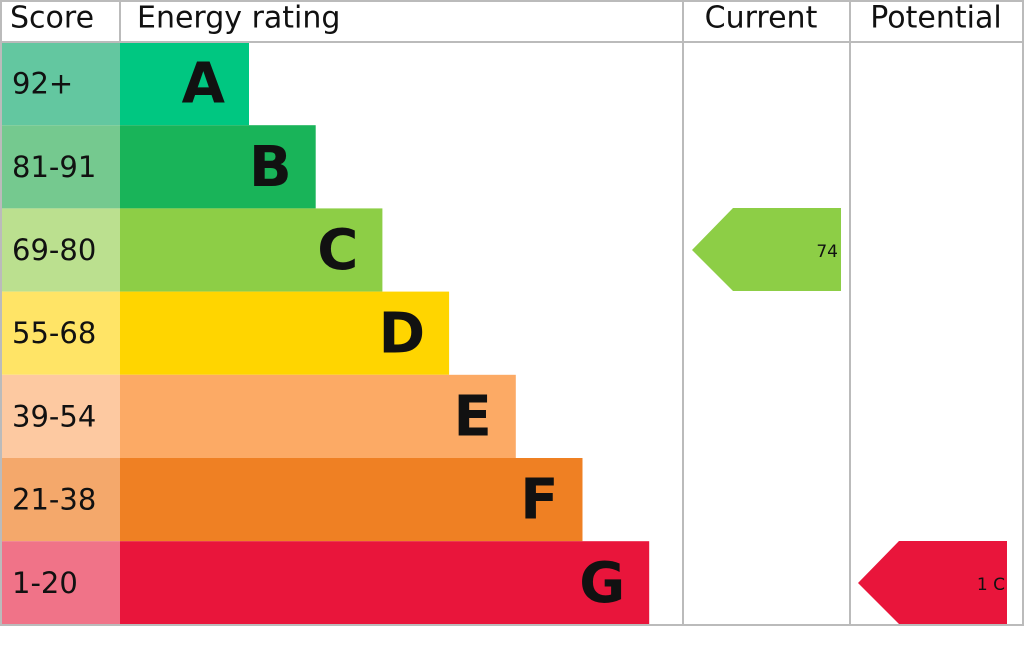  Describe the element at coordinates (766, 249) in the screenshot. I see `current-arrow` at that location.